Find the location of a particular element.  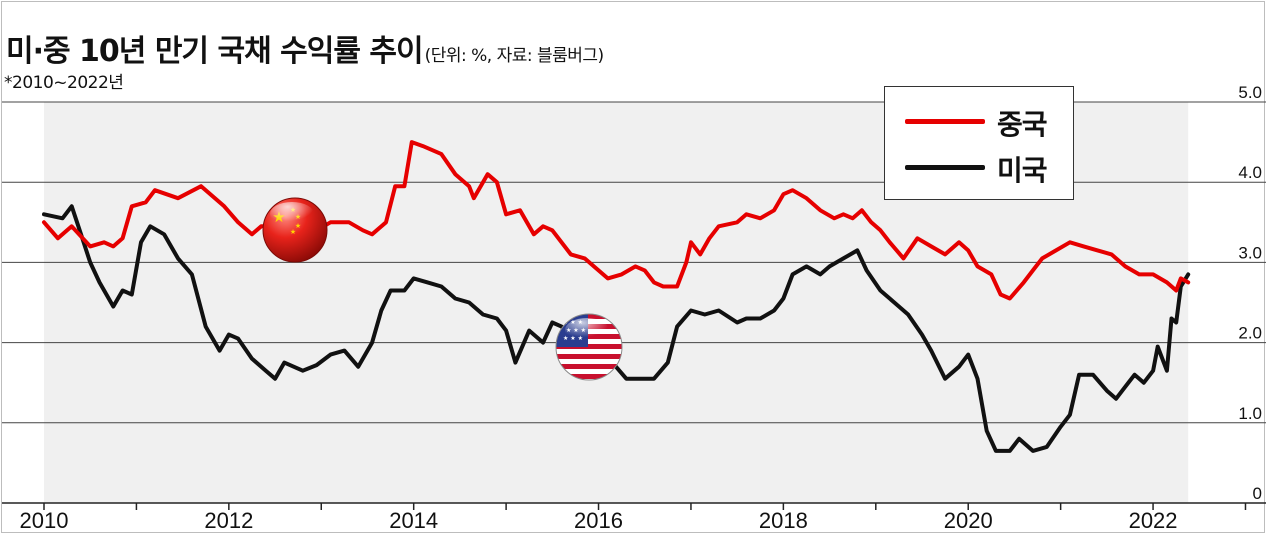

x-tick-label: 2016 is located at coordinates (598, 520).